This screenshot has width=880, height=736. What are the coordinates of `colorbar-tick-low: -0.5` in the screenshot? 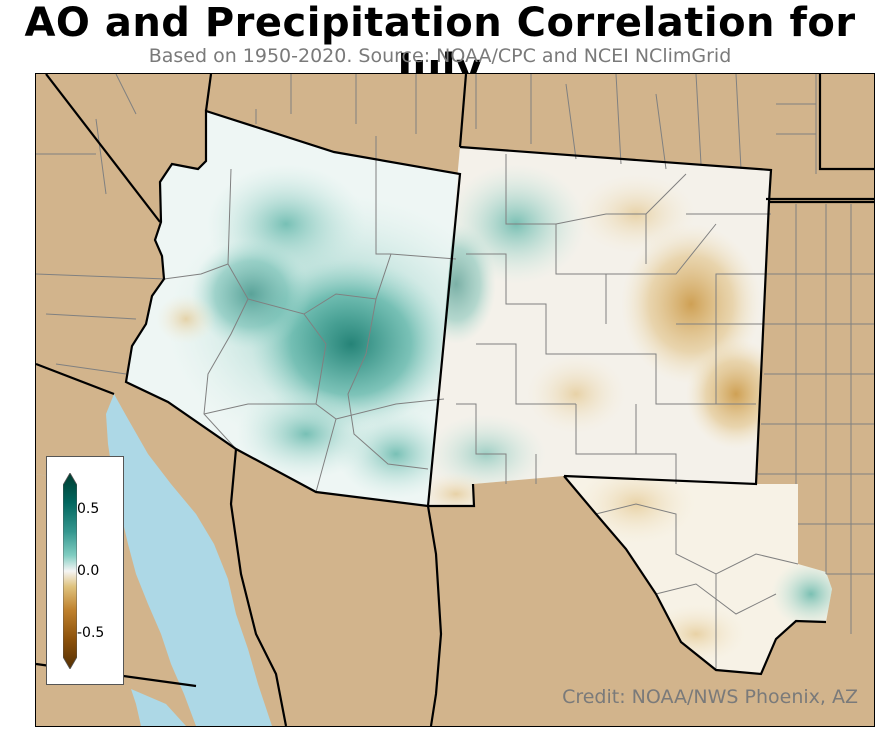 It's located at (91, 633).